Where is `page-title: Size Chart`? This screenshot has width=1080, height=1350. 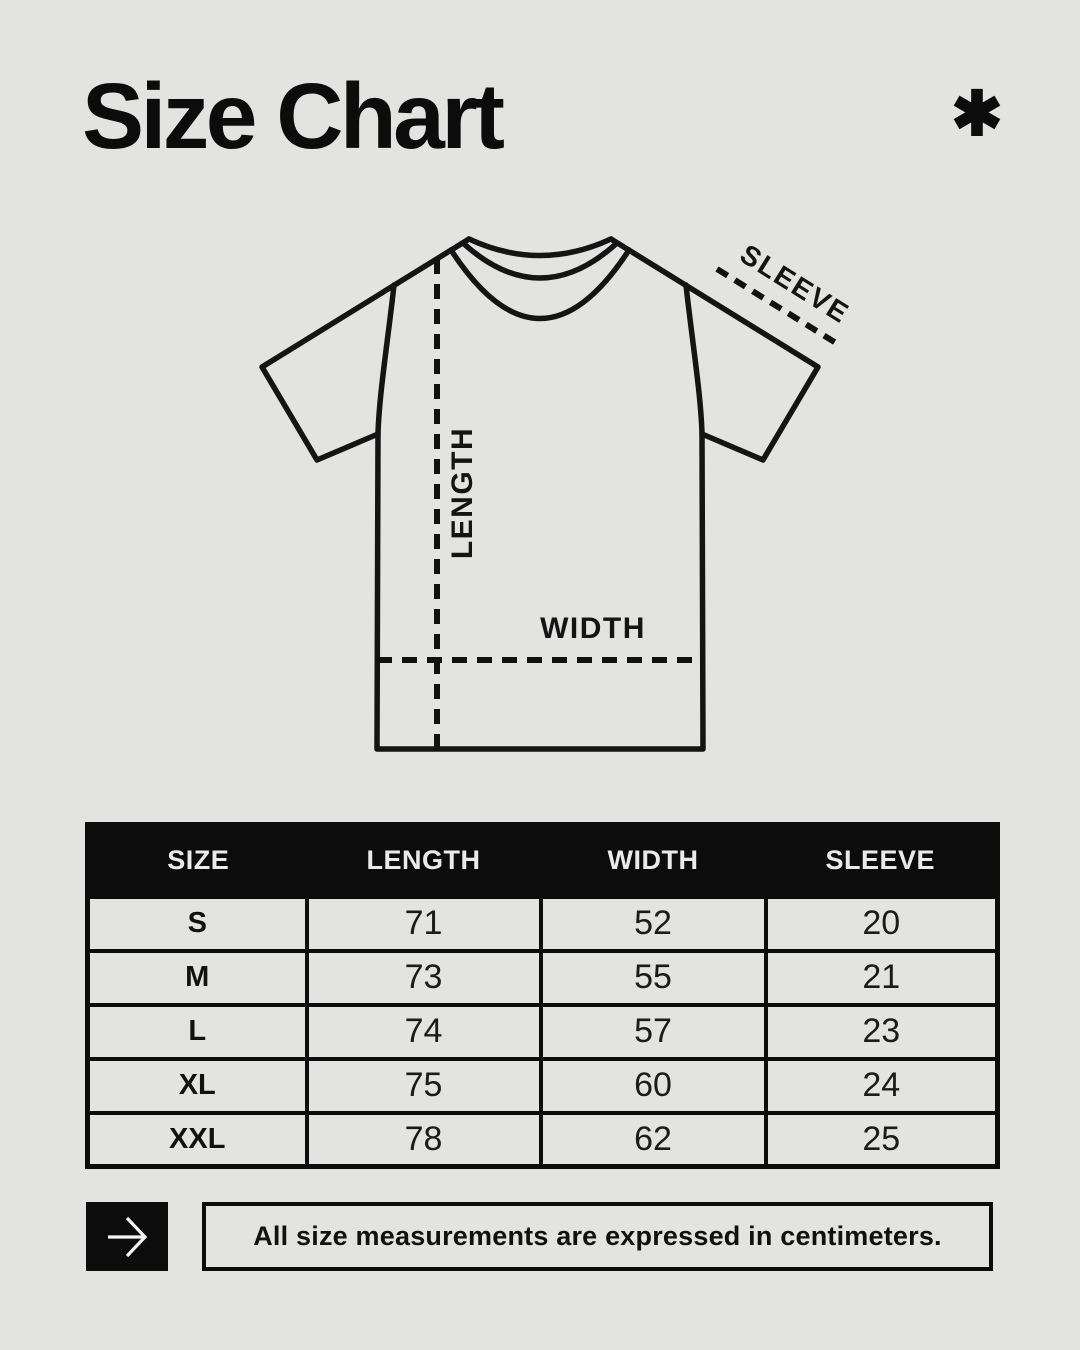
page-title: Size Chart is located at coordinates (293, 116).